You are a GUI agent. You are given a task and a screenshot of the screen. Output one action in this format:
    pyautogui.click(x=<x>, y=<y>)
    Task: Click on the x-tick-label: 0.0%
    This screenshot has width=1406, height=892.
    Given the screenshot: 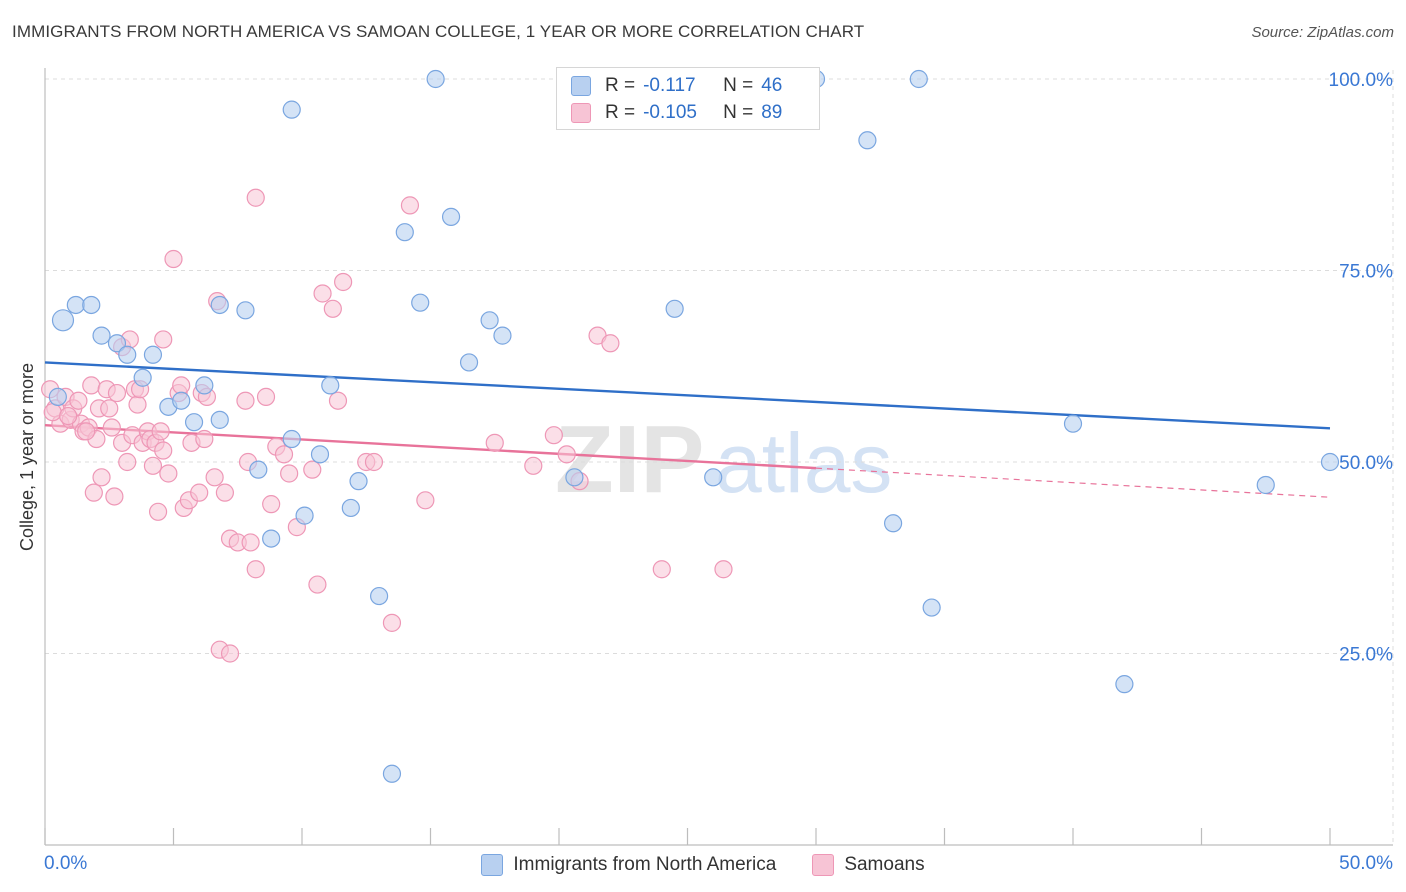 What is the action you would take?
    pyautogui.click(x=65, y=863)
    